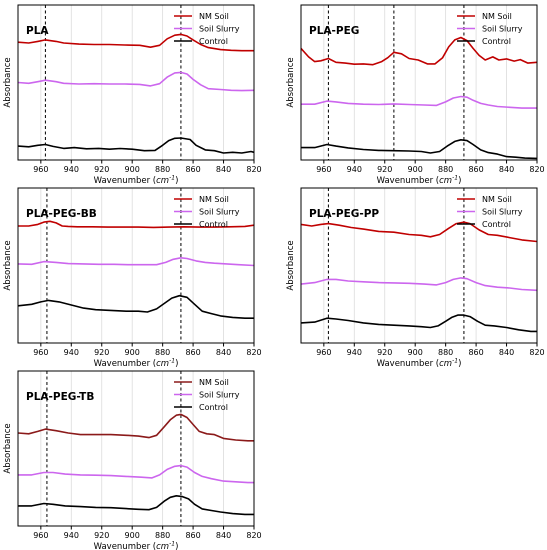 This screenshot has width=547, height=550. I want to click on panel-title: PLA-PEG-BB, so click(61, 214).